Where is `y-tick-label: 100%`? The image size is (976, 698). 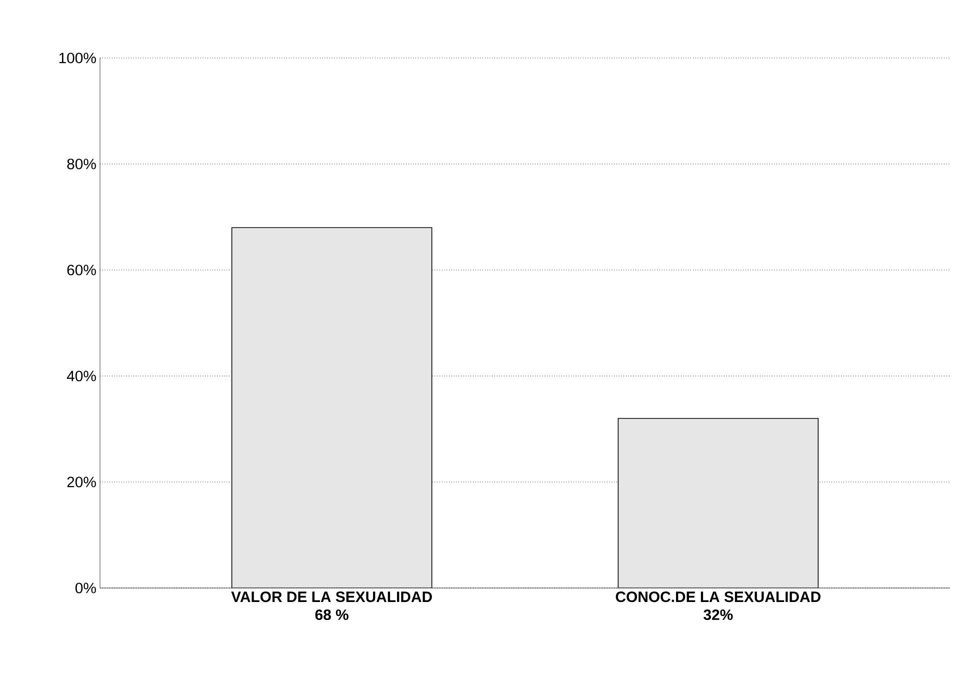 y-tick-label: 100% is located at coordinates (77, 58).